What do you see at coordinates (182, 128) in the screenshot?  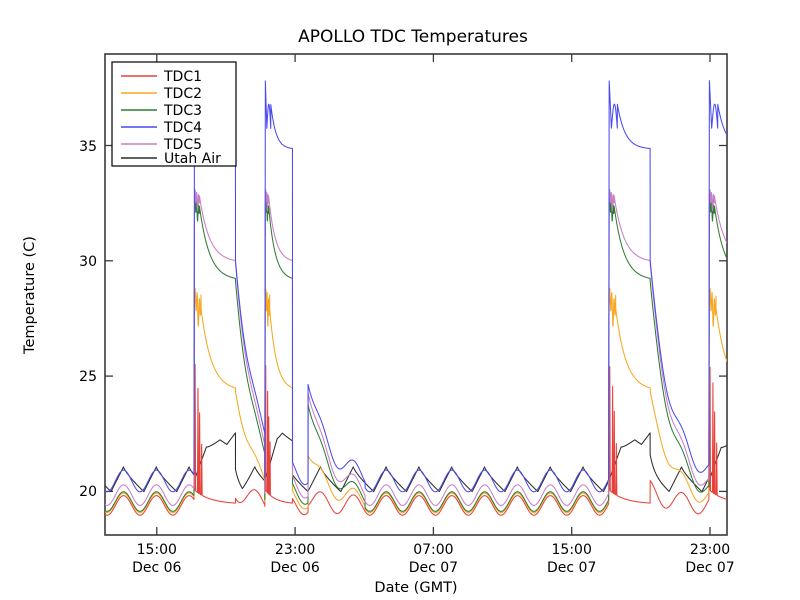 I see `legend-label-tdc4: TDC4` at bounding box center [182, 128].